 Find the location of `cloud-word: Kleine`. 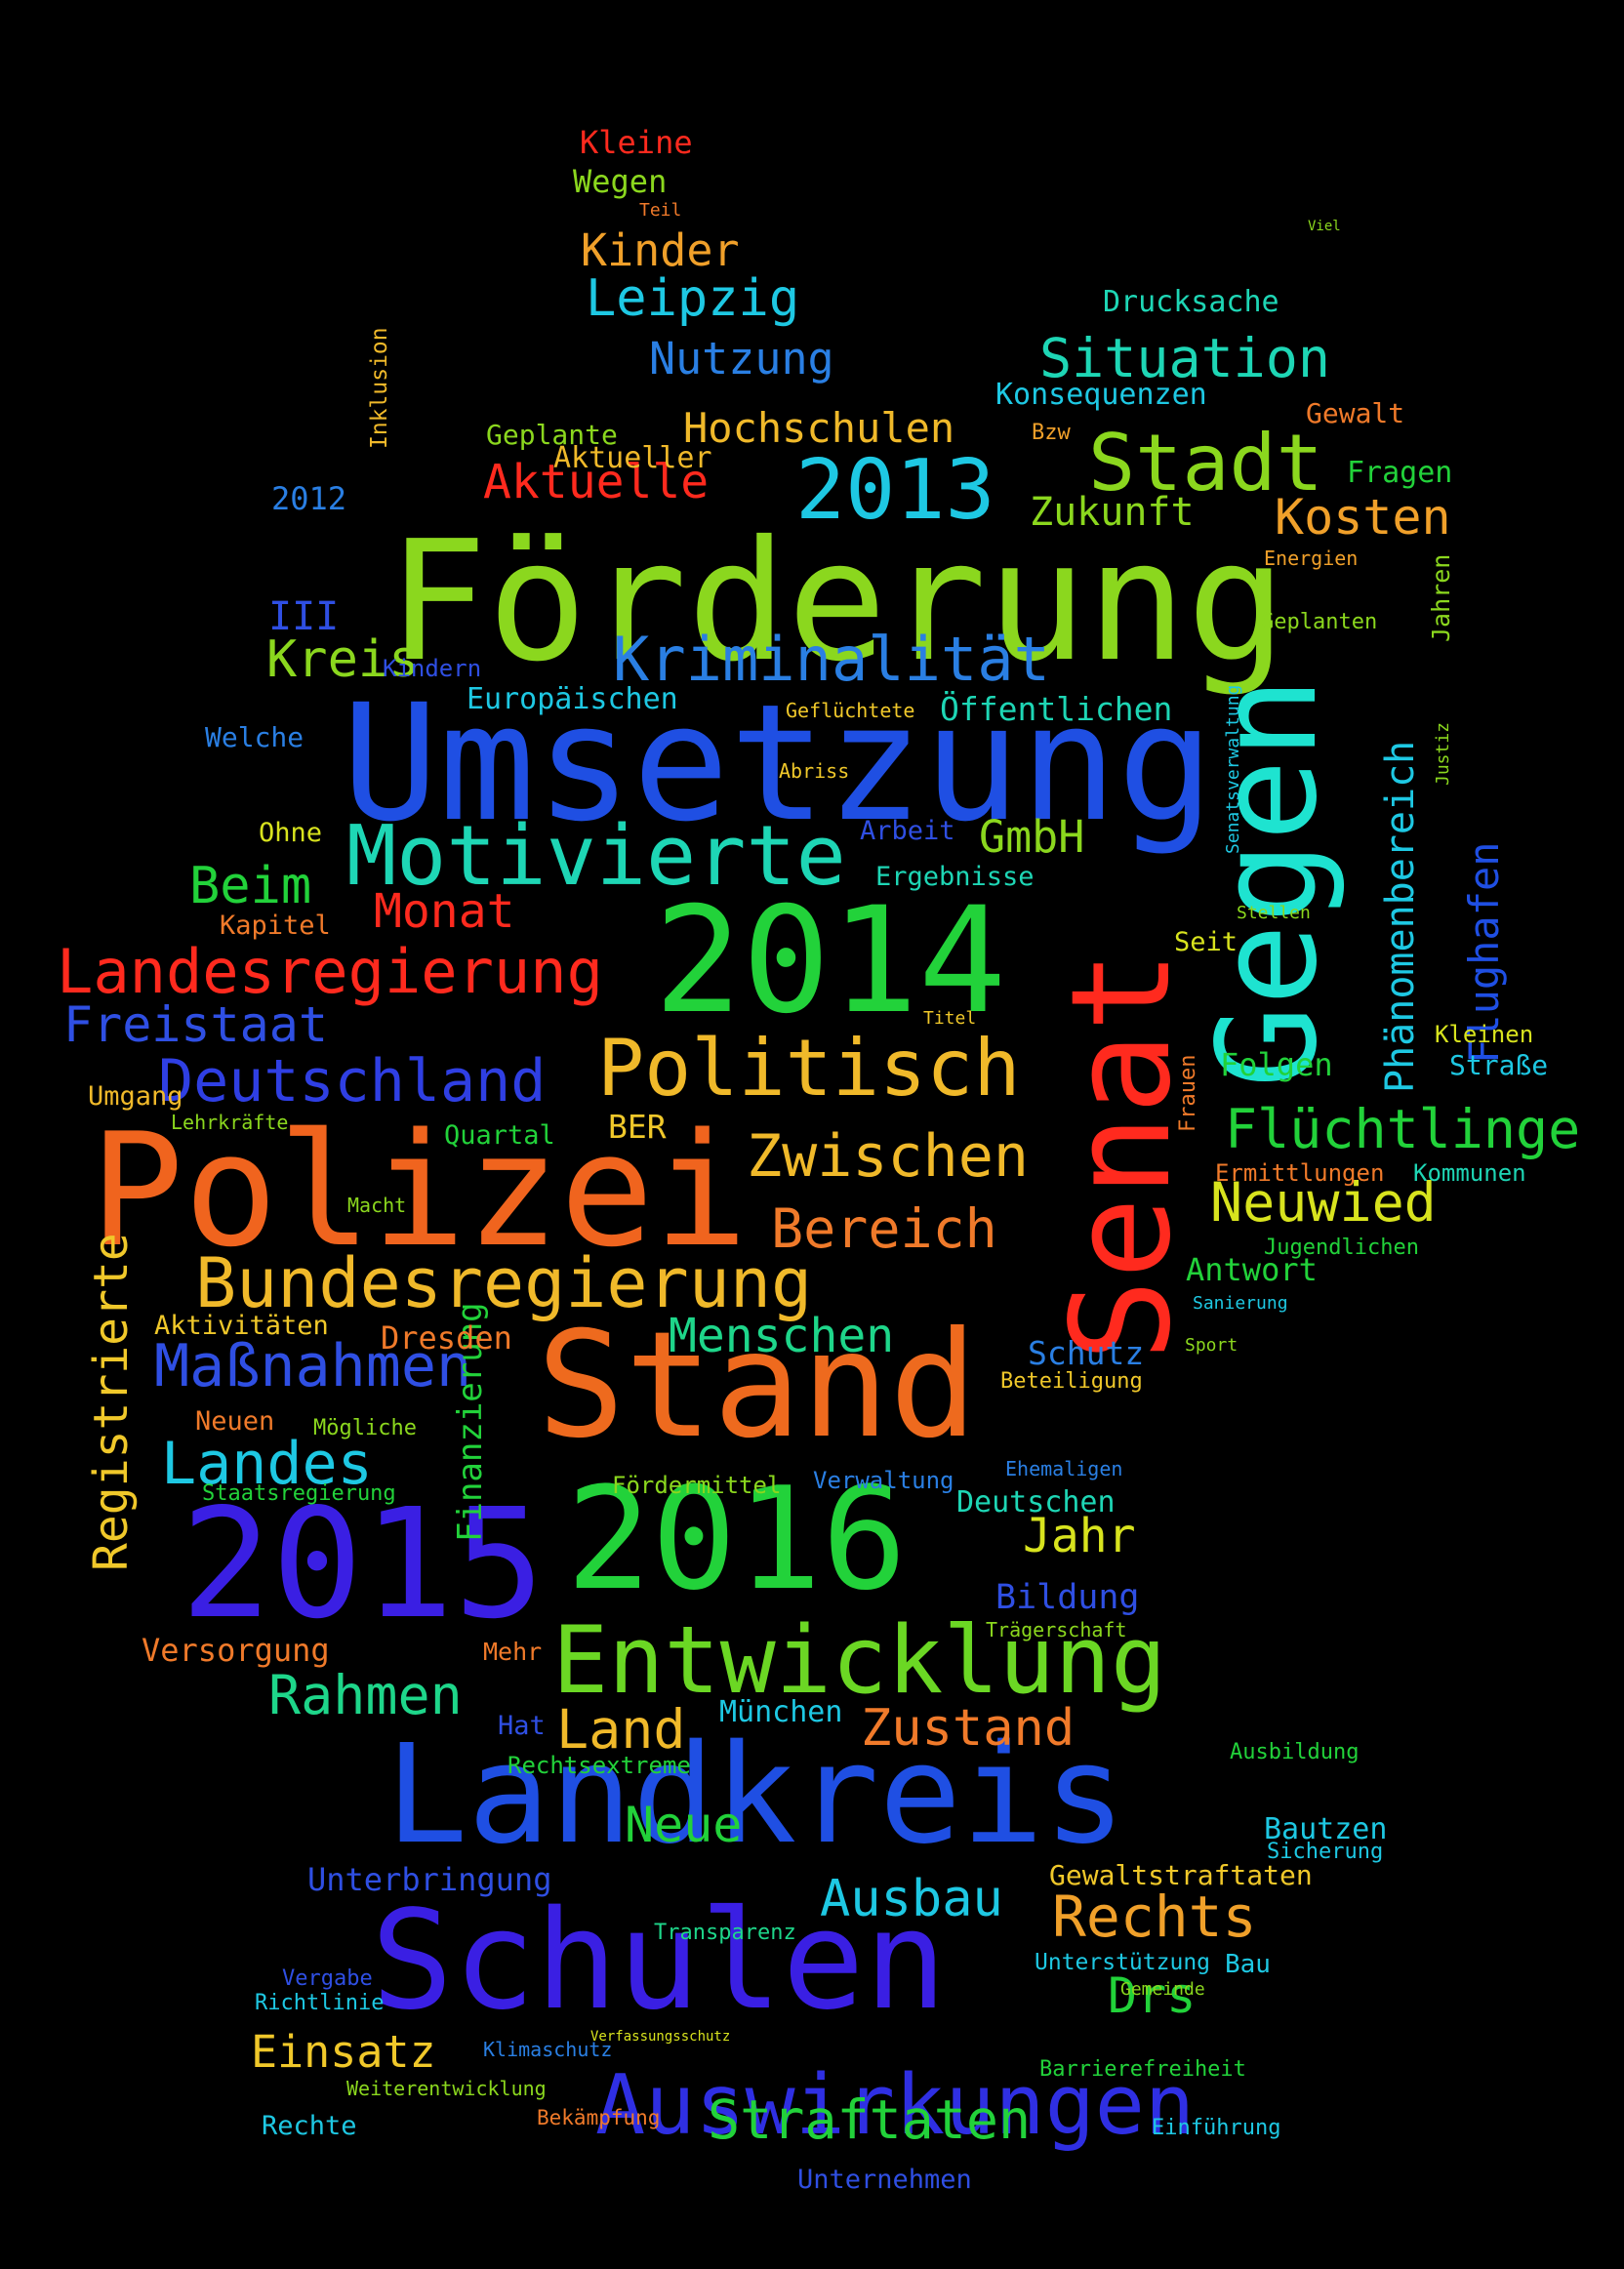

cloud-word: Kleine is located at coordinates (637, 142).